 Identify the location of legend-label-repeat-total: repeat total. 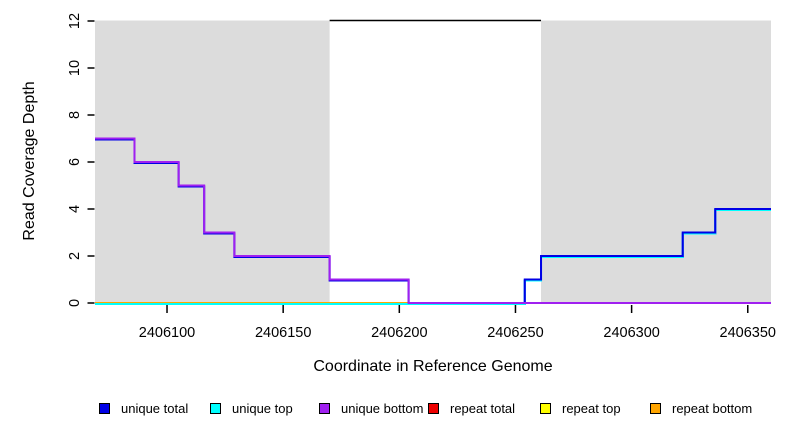
(483, 408).